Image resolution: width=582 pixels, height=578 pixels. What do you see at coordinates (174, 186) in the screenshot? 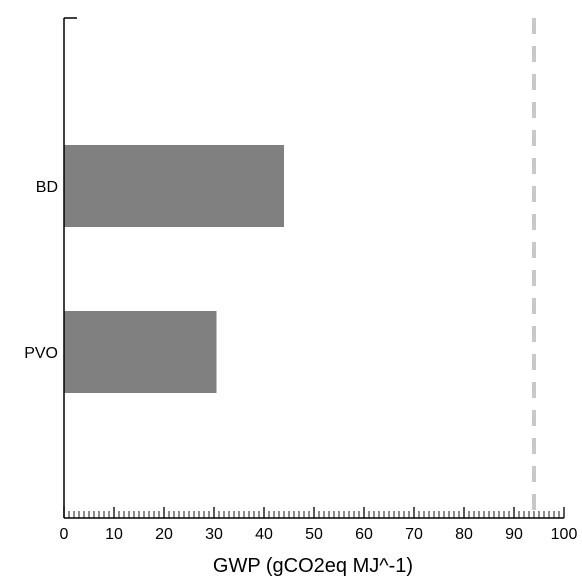
I see `bar-bd` at bounding box center [174, 186].